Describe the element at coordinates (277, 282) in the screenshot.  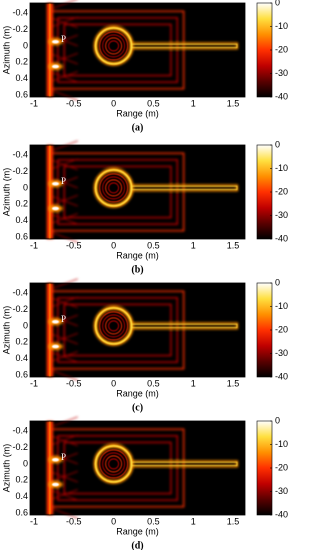
I see `colorbar-tick-label: 0` at that location.